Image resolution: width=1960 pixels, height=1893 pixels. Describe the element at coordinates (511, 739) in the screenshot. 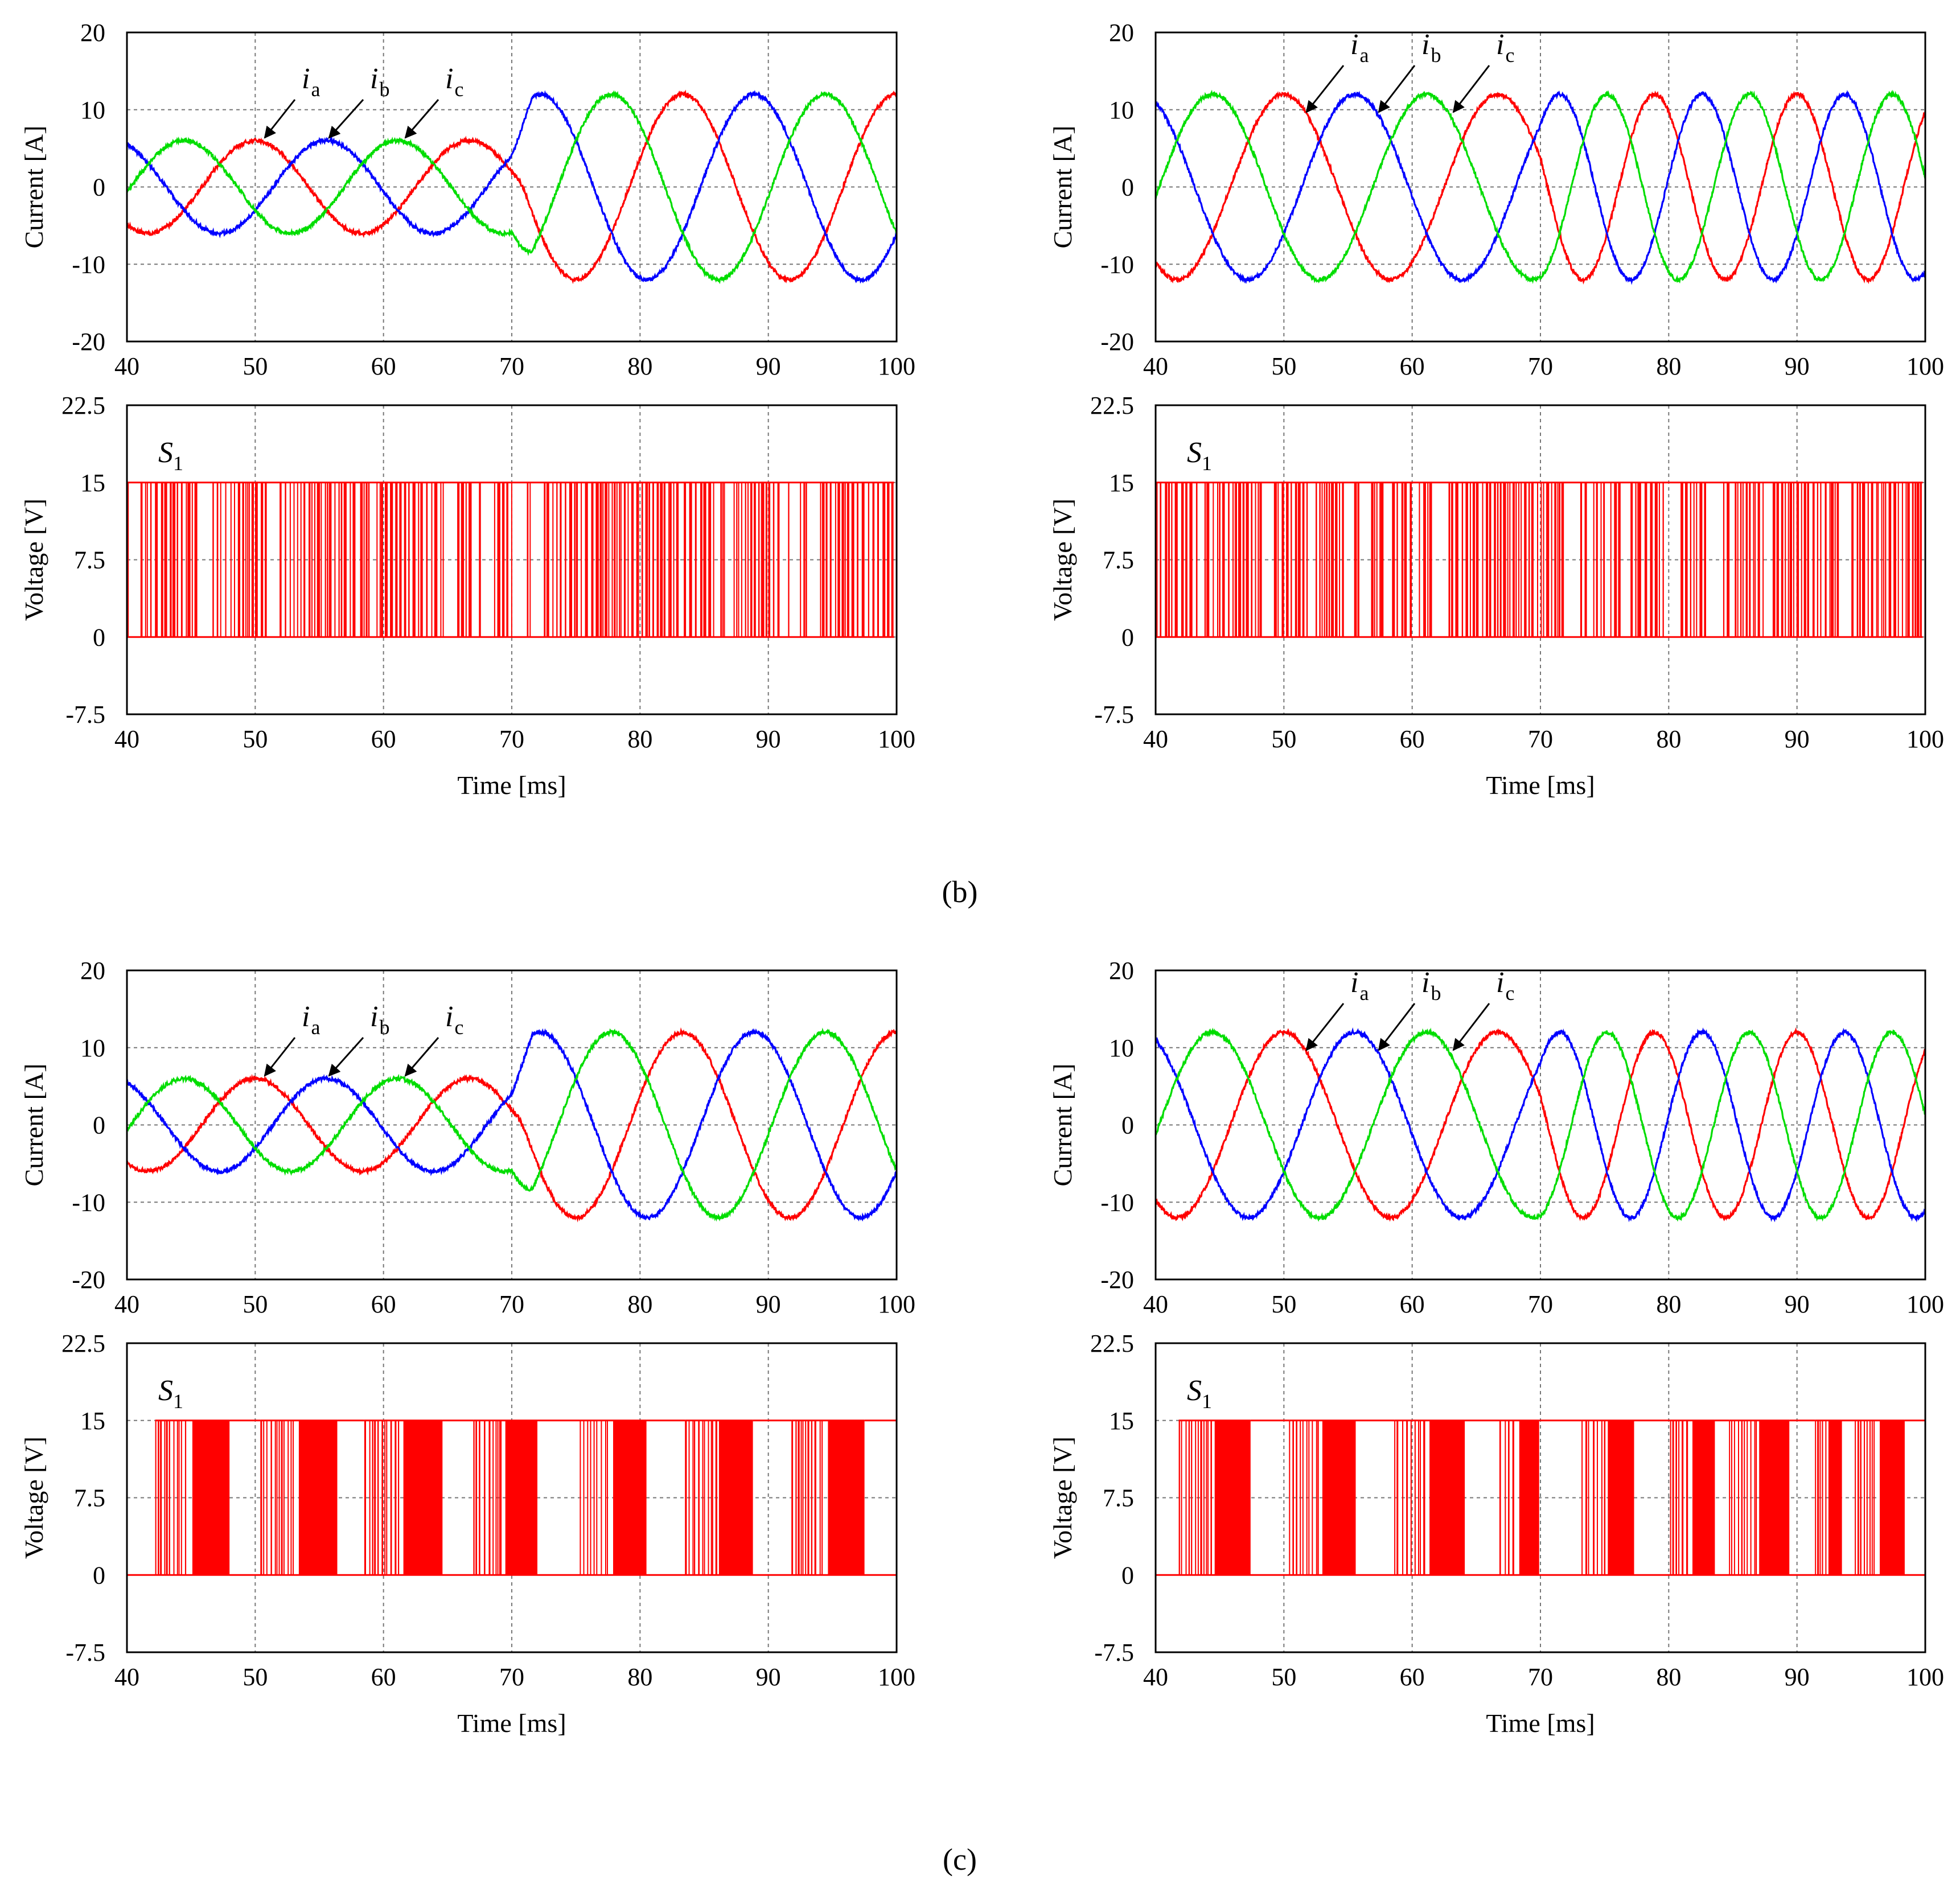

I see `b-left-voltage-xtick: 70` at that location.